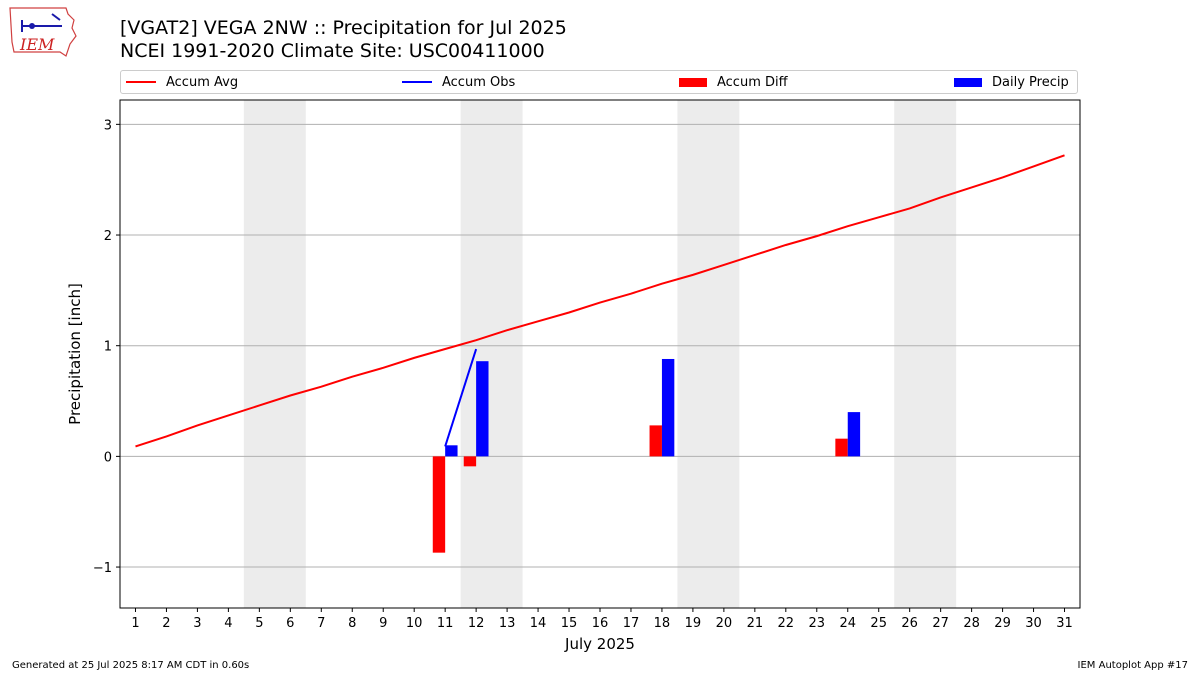 This screenshot has height=675, width=1200. I want to click on legend-label: Accum Obs, so click(479, 82).